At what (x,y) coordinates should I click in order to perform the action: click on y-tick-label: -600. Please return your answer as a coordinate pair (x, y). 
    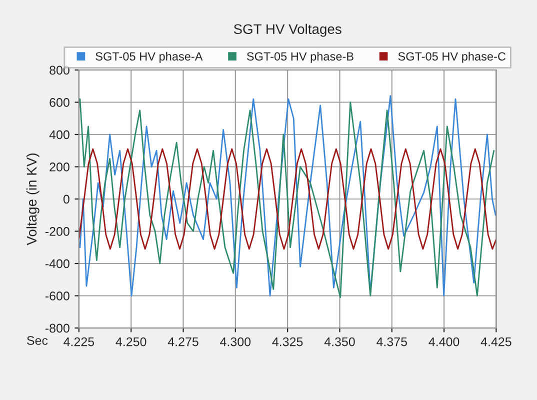
    Looking at the image, I should click on (57, 296).